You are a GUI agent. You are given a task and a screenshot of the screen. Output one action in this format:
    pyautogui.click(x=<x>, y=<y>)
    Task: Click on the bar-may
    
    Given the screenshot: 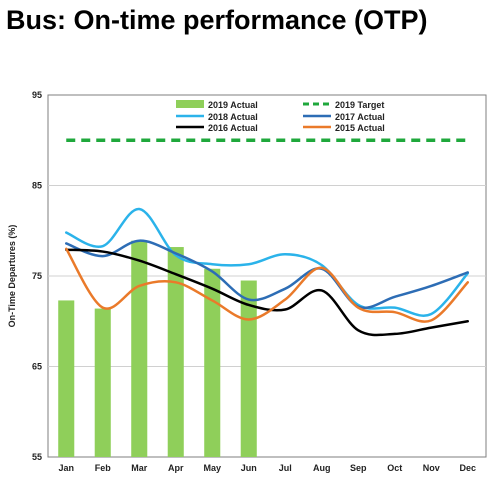 What is the action you would take?
    pyautogui.click(x=212, y=362)
    